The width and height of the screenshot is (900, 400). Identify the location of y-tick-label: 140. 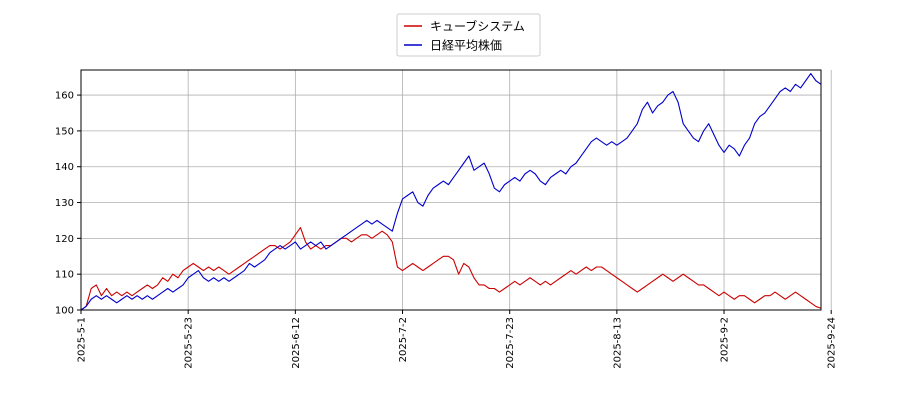
(64, 167).